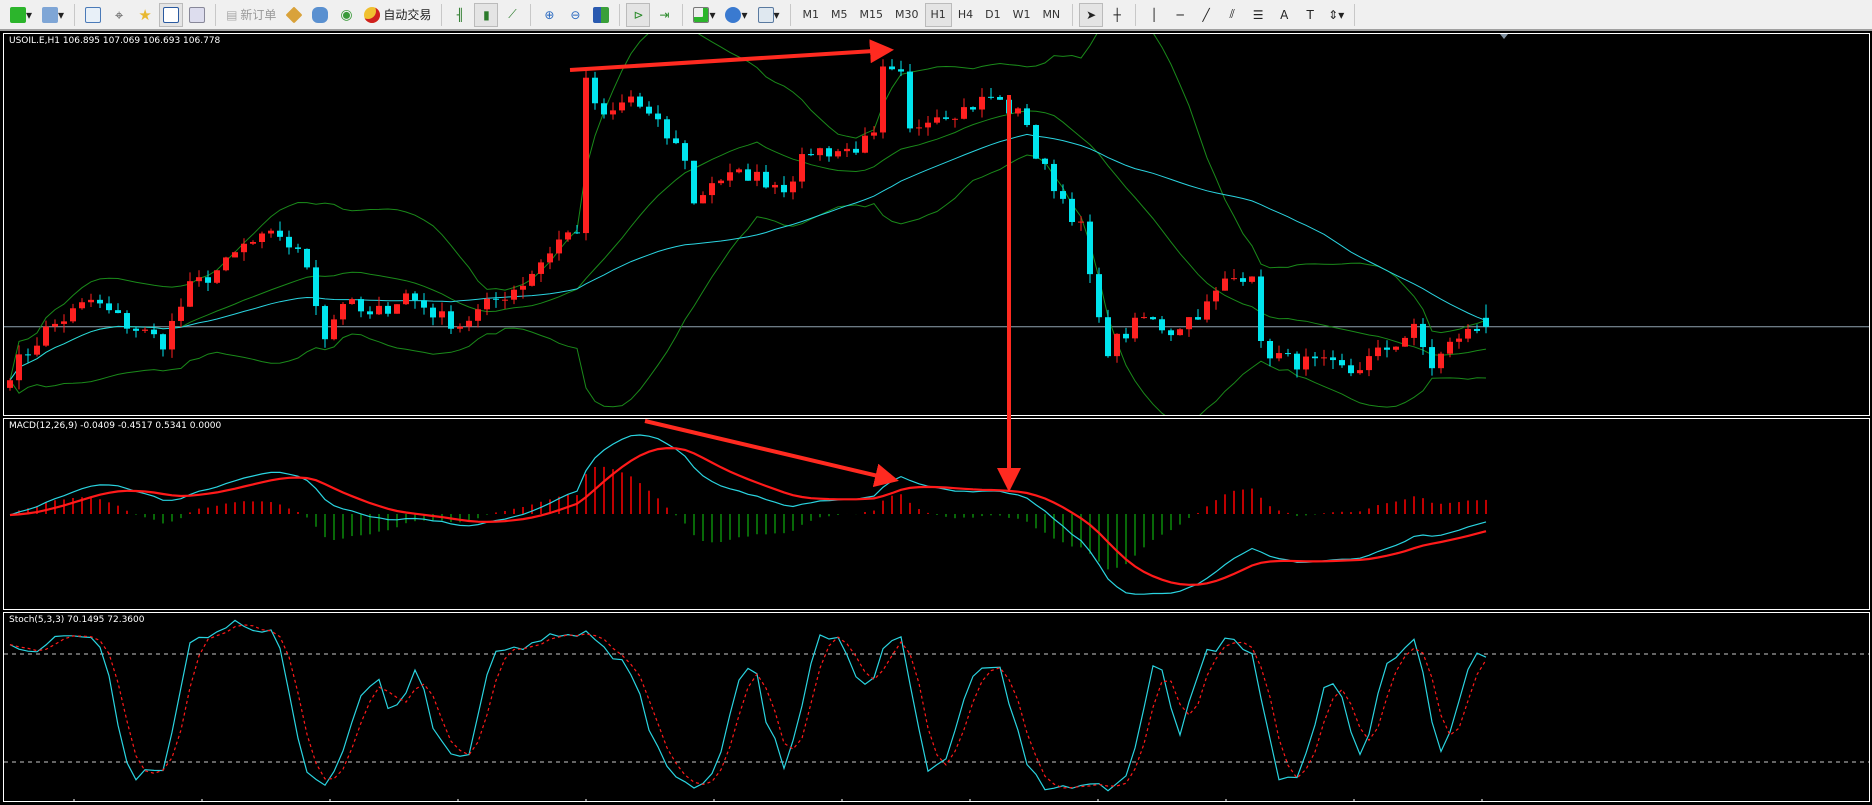 The width and height of the screenshot is (1872, 805). Describe the element at coordinates (320, 15) in the screenshot. I see `chat-button` at that location.